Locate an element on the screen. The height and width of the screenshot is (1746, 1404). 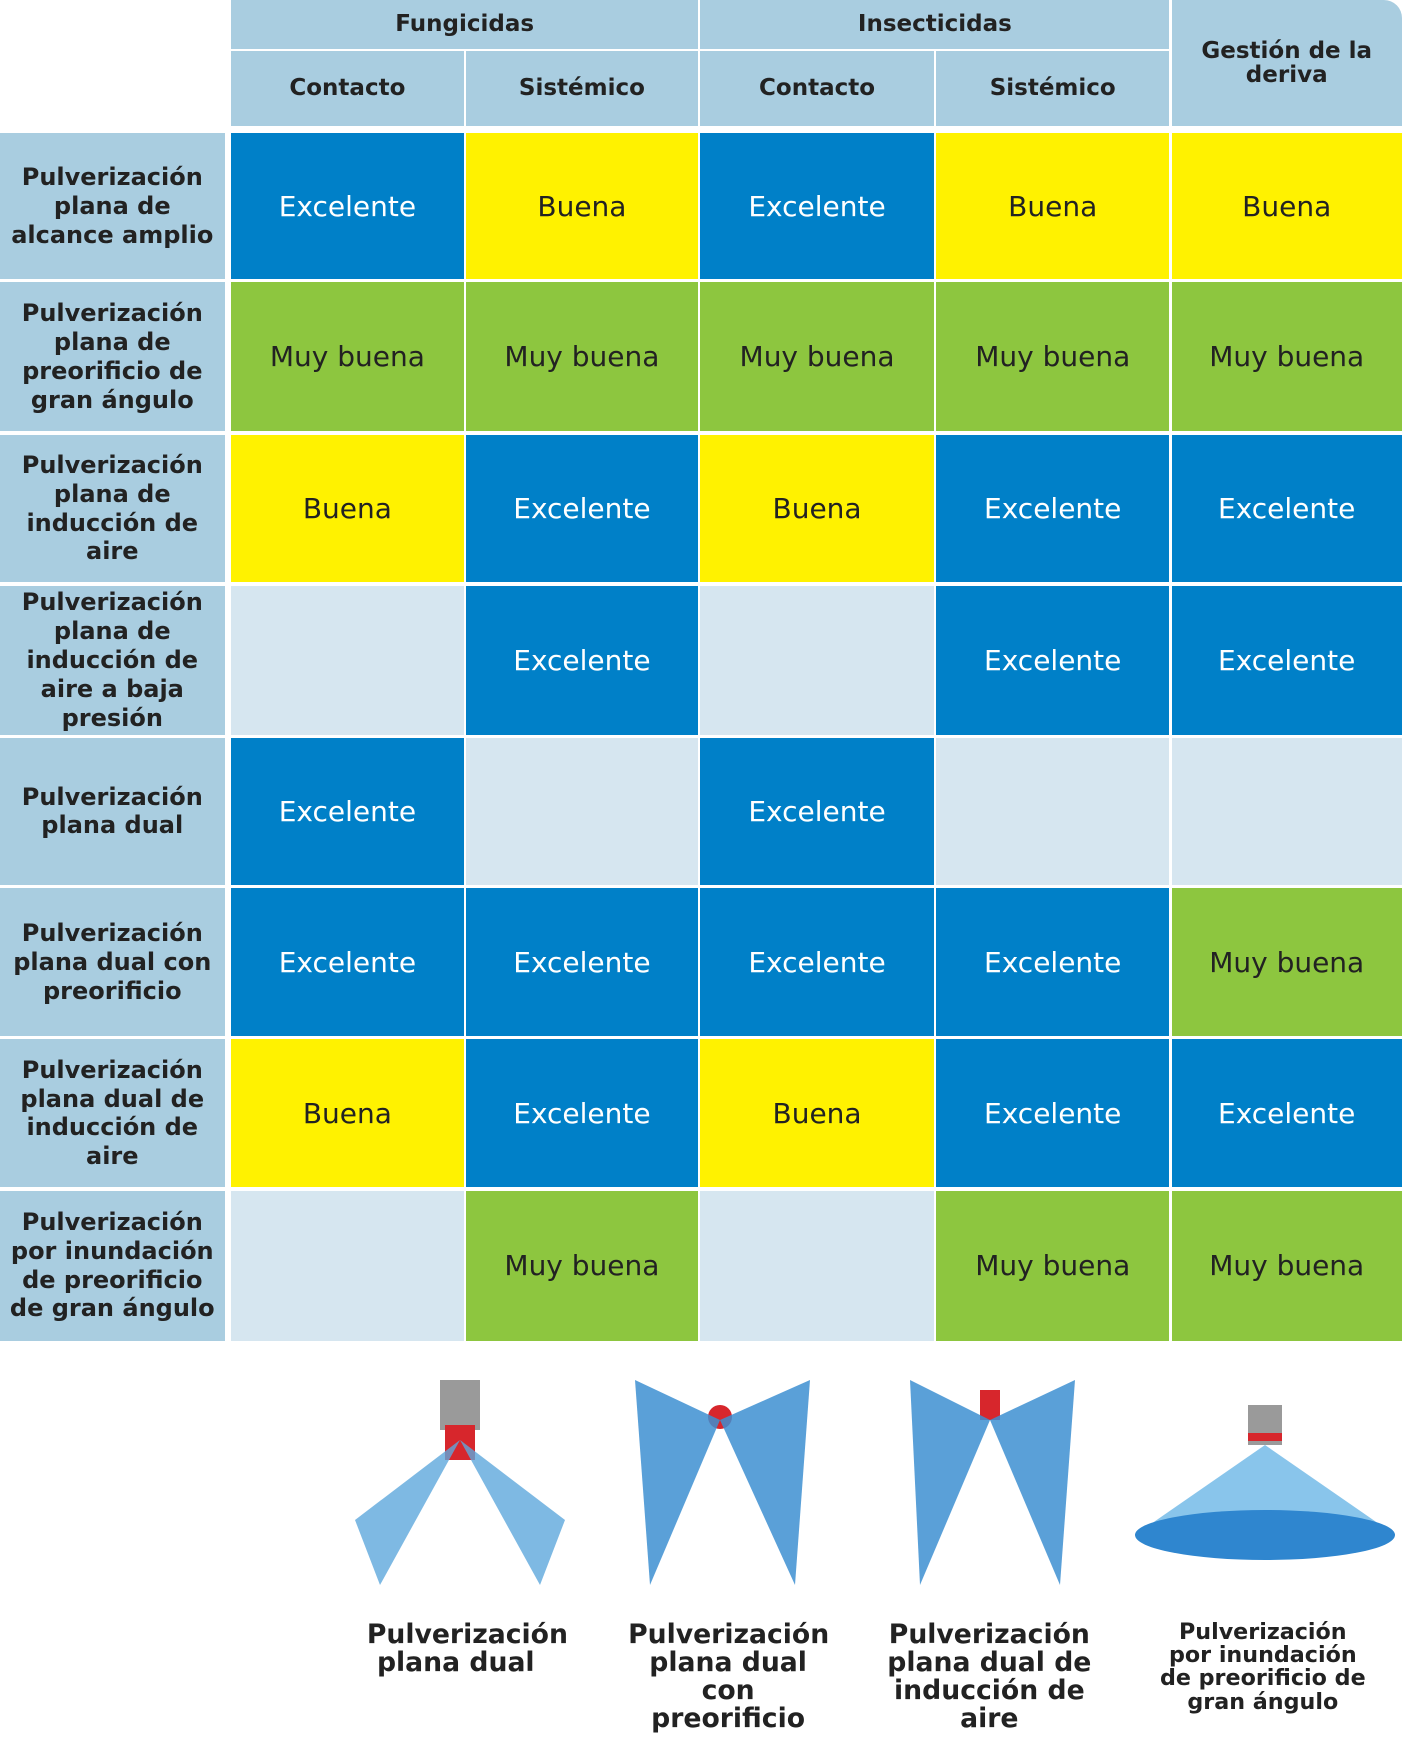
group-header: Insecticidas is located at coordinates (935, 24).